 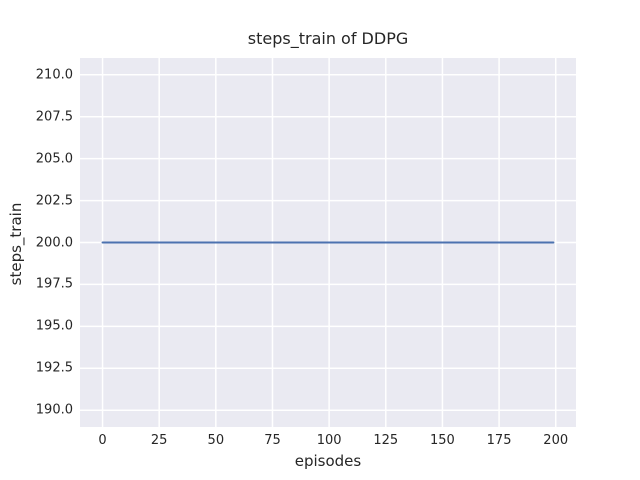 What do you see at coordinates (386, 440) in the screenshot?
I see `x-axis-tick-label: 125` at bounding box center [386, 440].